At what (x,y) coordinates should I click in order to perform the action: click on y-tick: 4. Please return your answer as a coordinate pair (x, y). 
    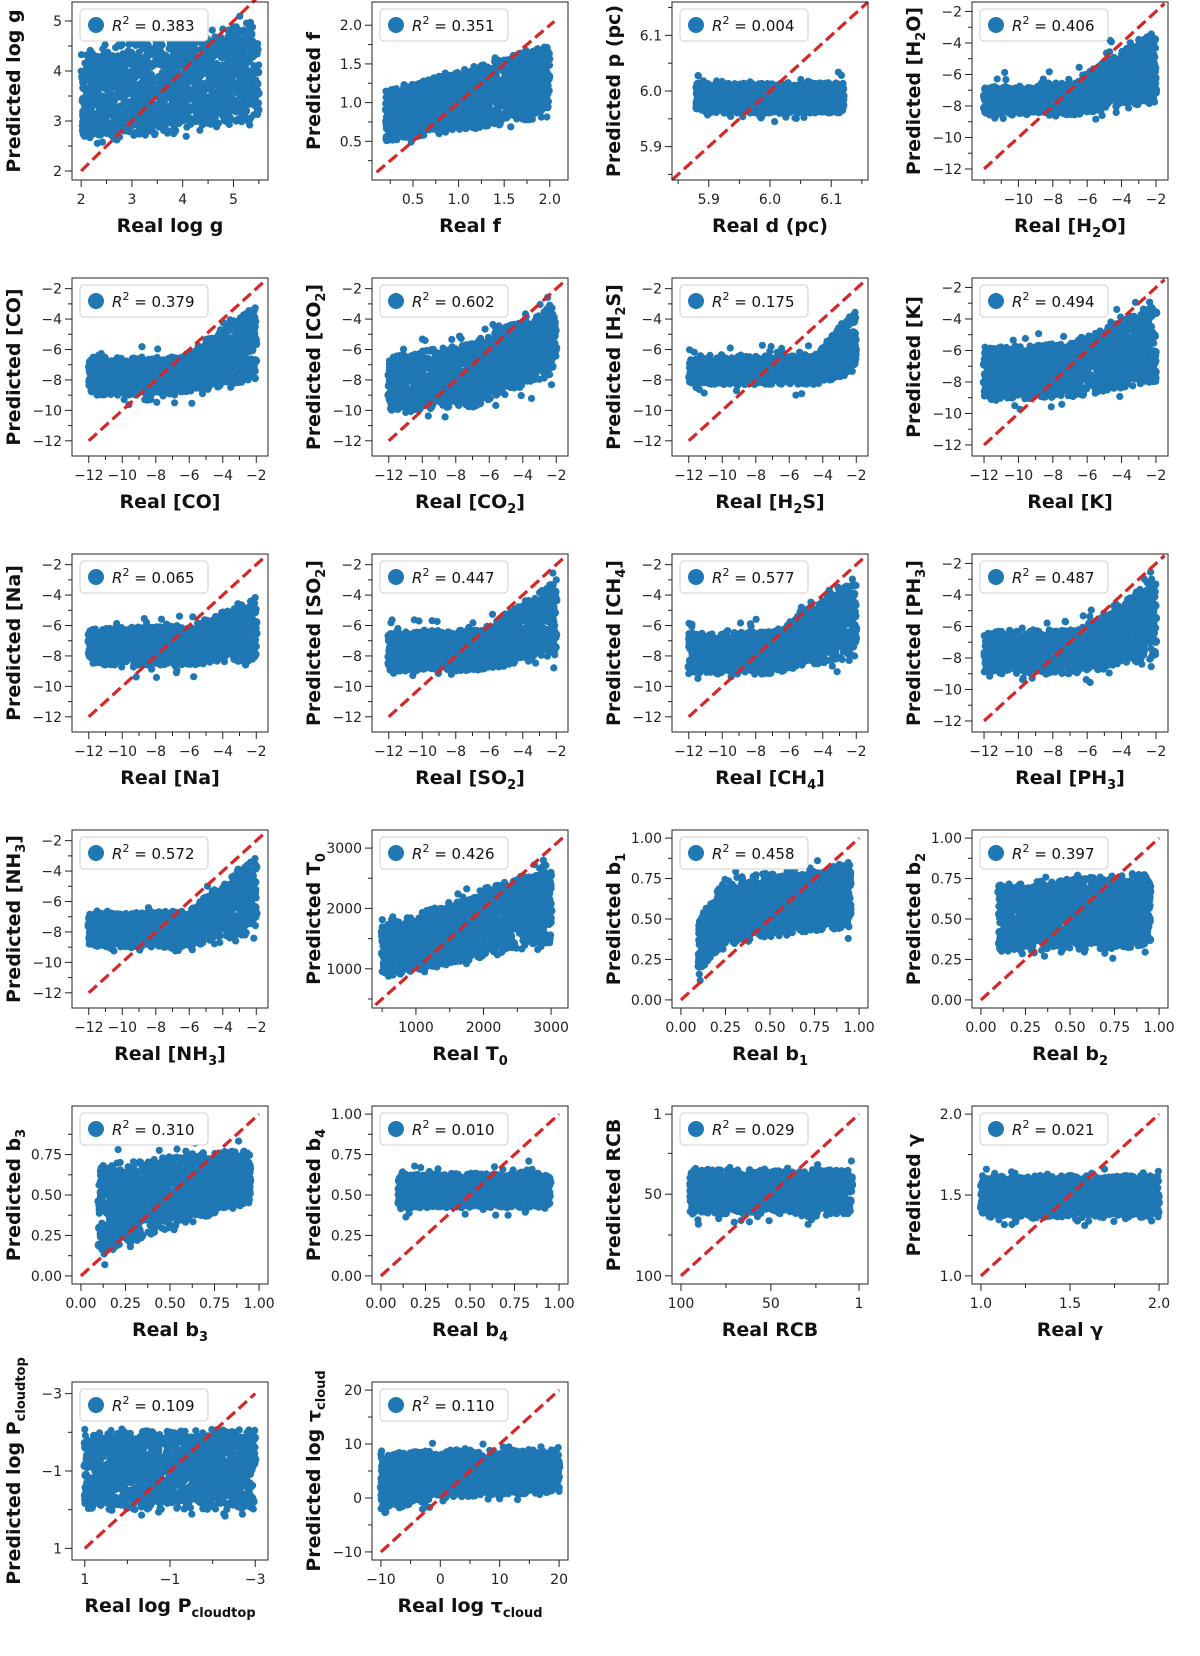
    Looking at the image, I should click on (62, 72).